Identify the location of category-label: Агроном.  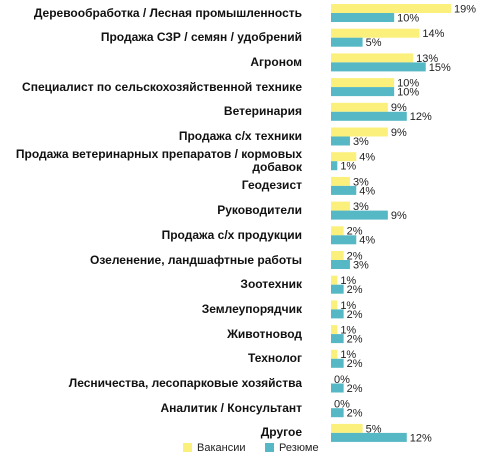
(276, 61).